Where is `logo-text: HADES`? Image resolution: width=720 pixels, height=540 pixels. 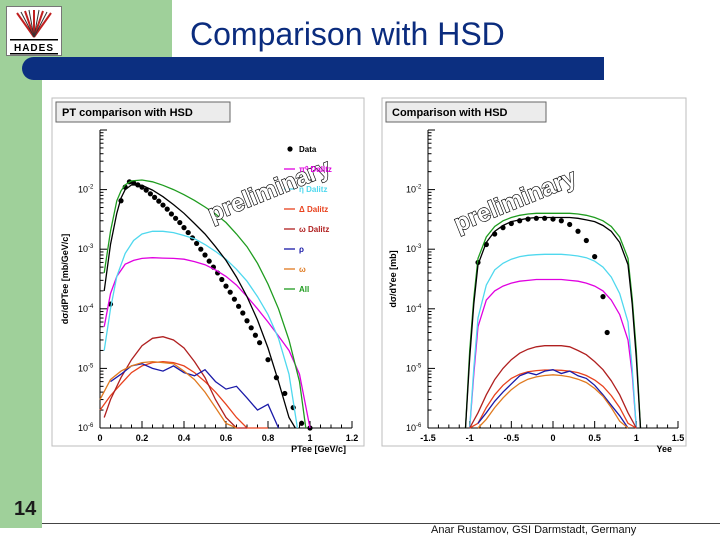 logo-text: HADES is located at coordinates (33, 48).